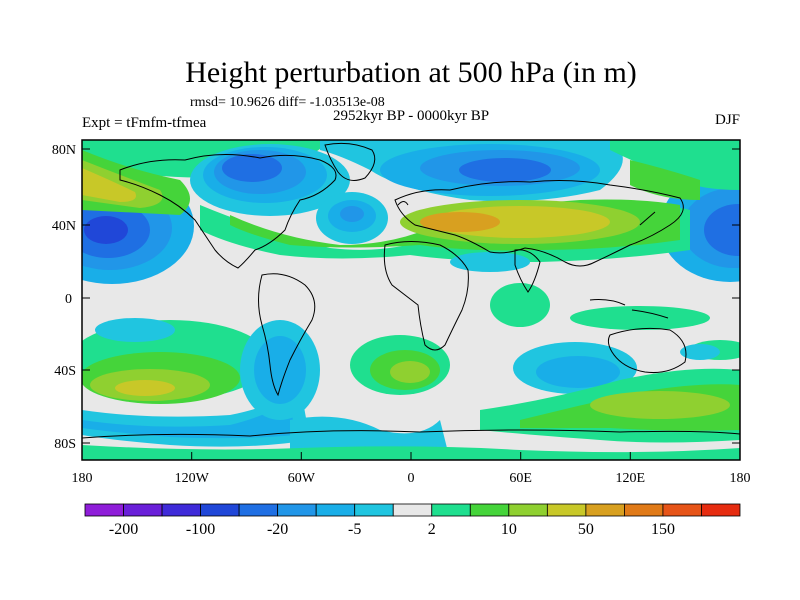 The height and width of the screenshot is (600, 800). What do you see at coordinates (64, 226) in the screenshot?
I see `lat-tick-label: 40N` at bounding box center [64, 226].